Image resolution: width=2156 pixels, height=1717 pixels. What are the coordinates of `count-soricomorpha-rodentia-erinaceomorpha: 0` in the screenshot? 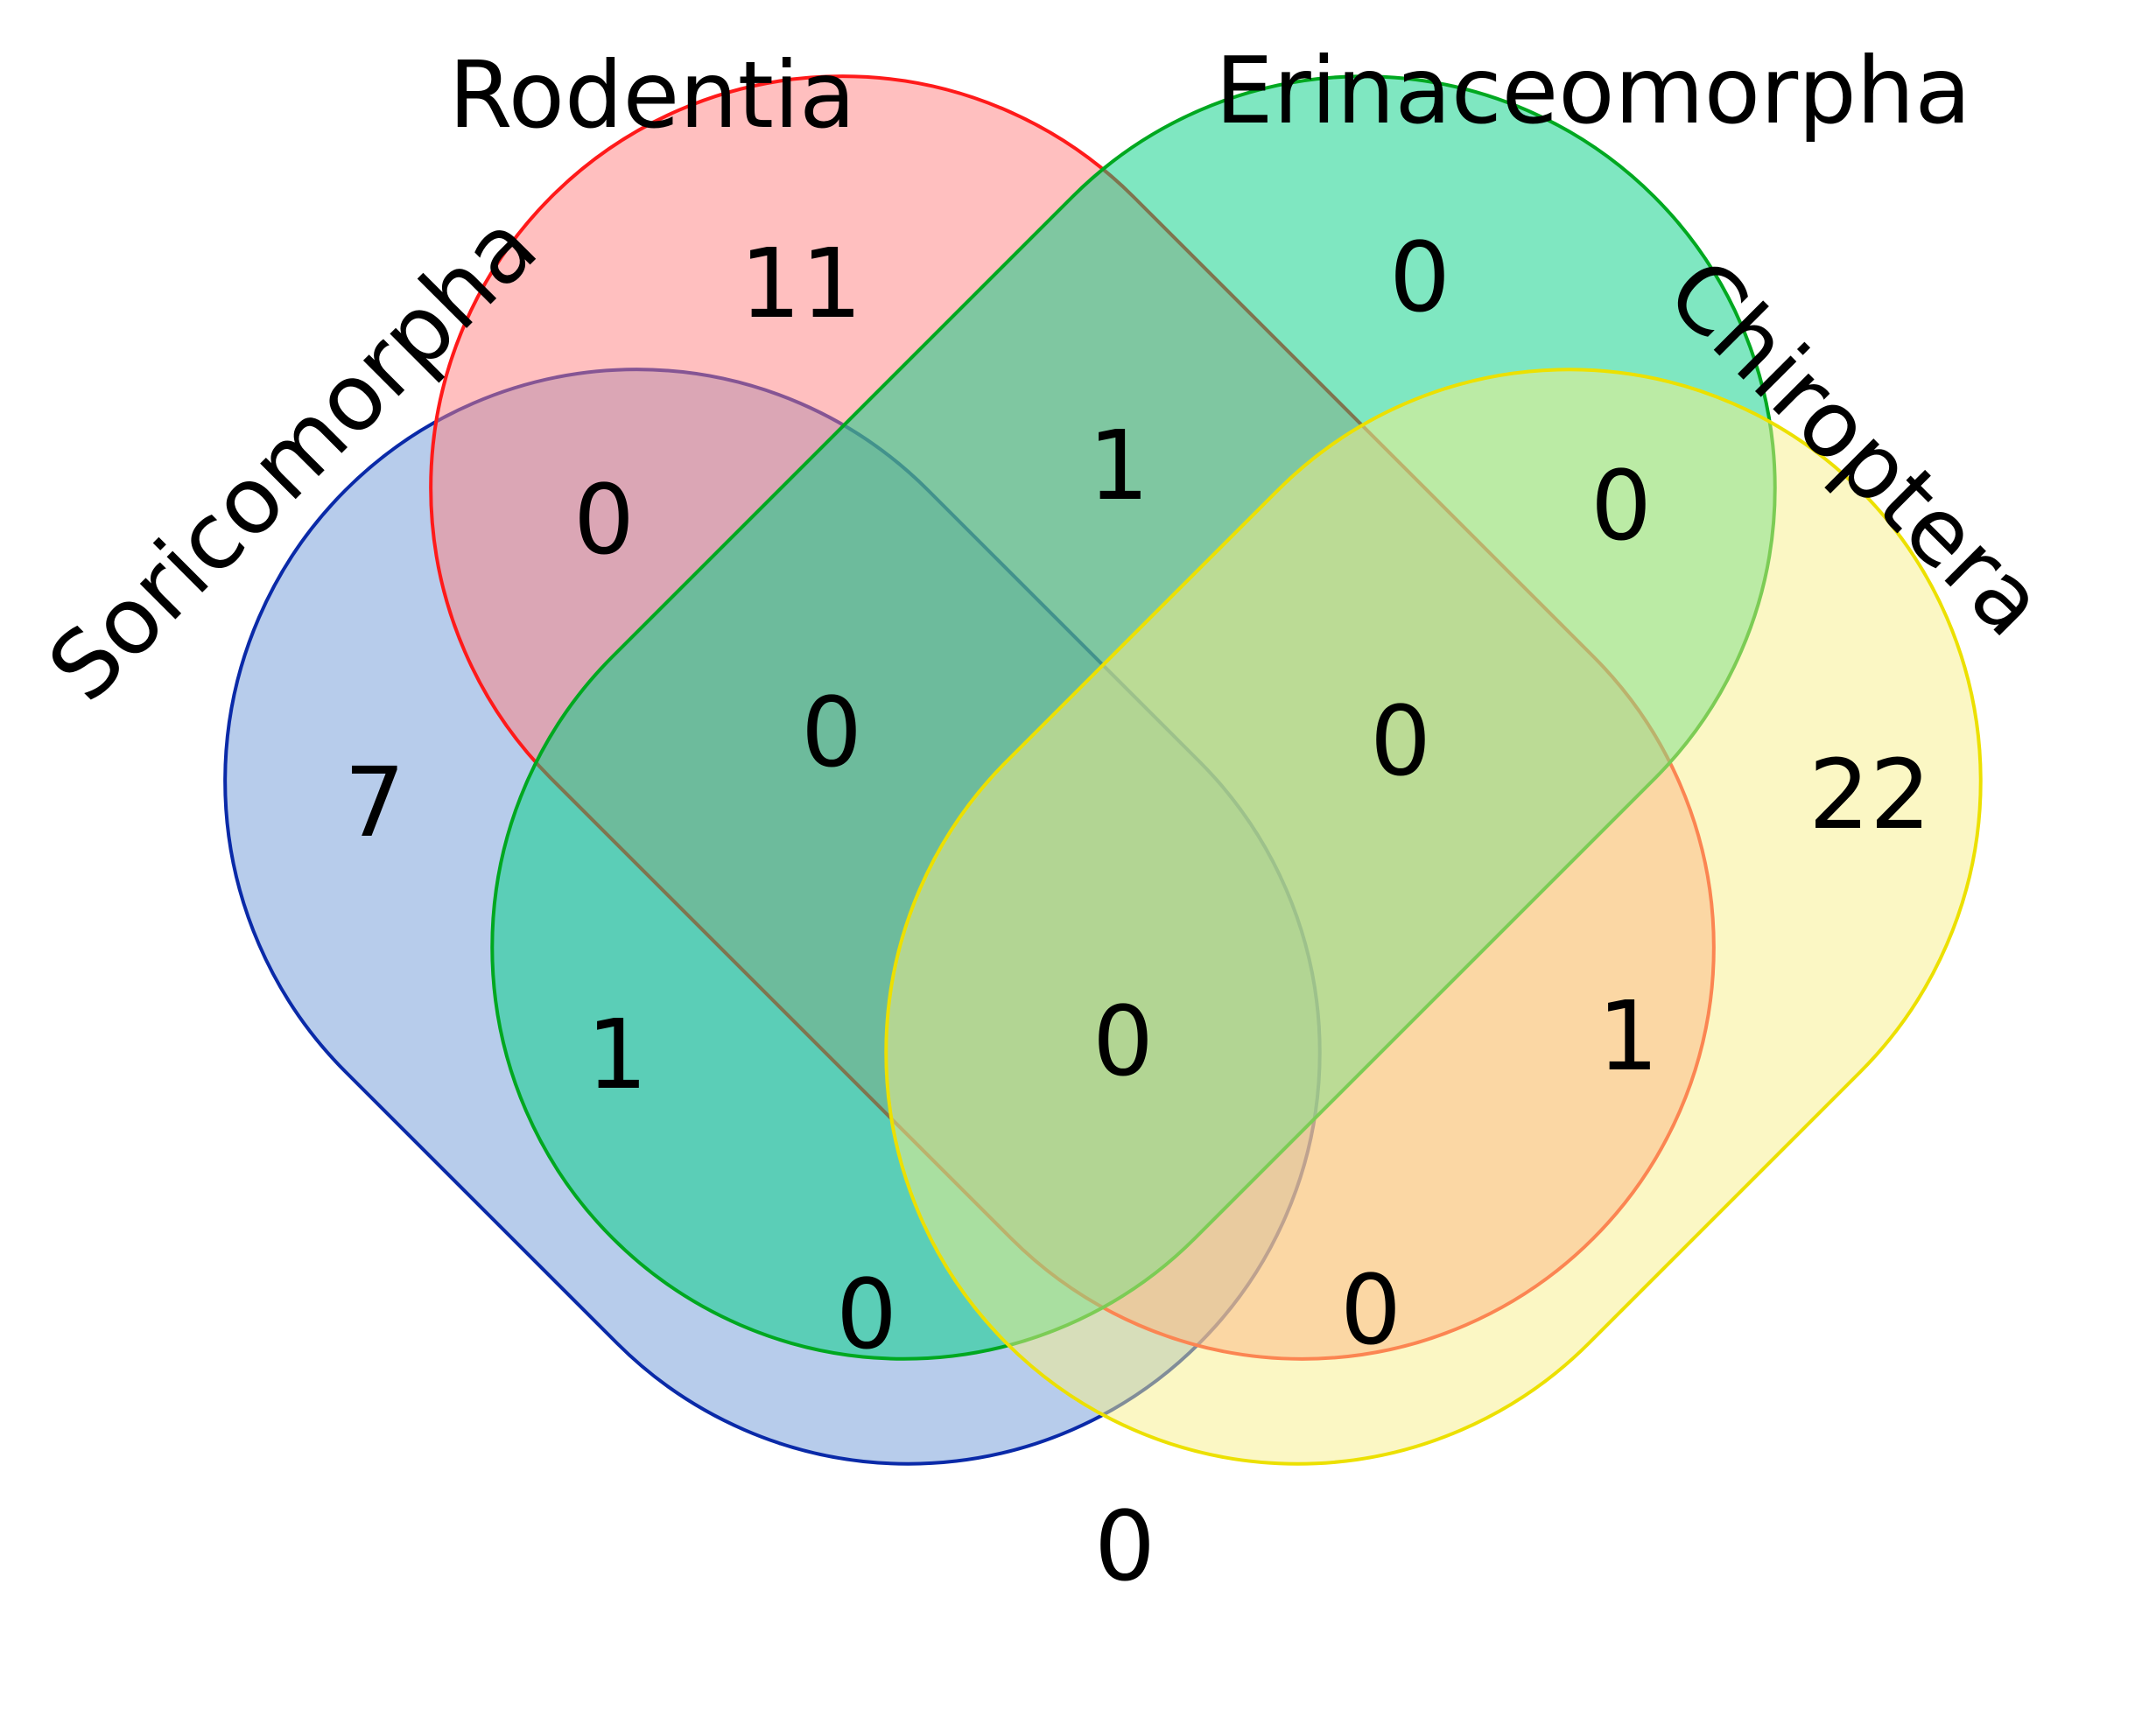 It's located at (831, 732).